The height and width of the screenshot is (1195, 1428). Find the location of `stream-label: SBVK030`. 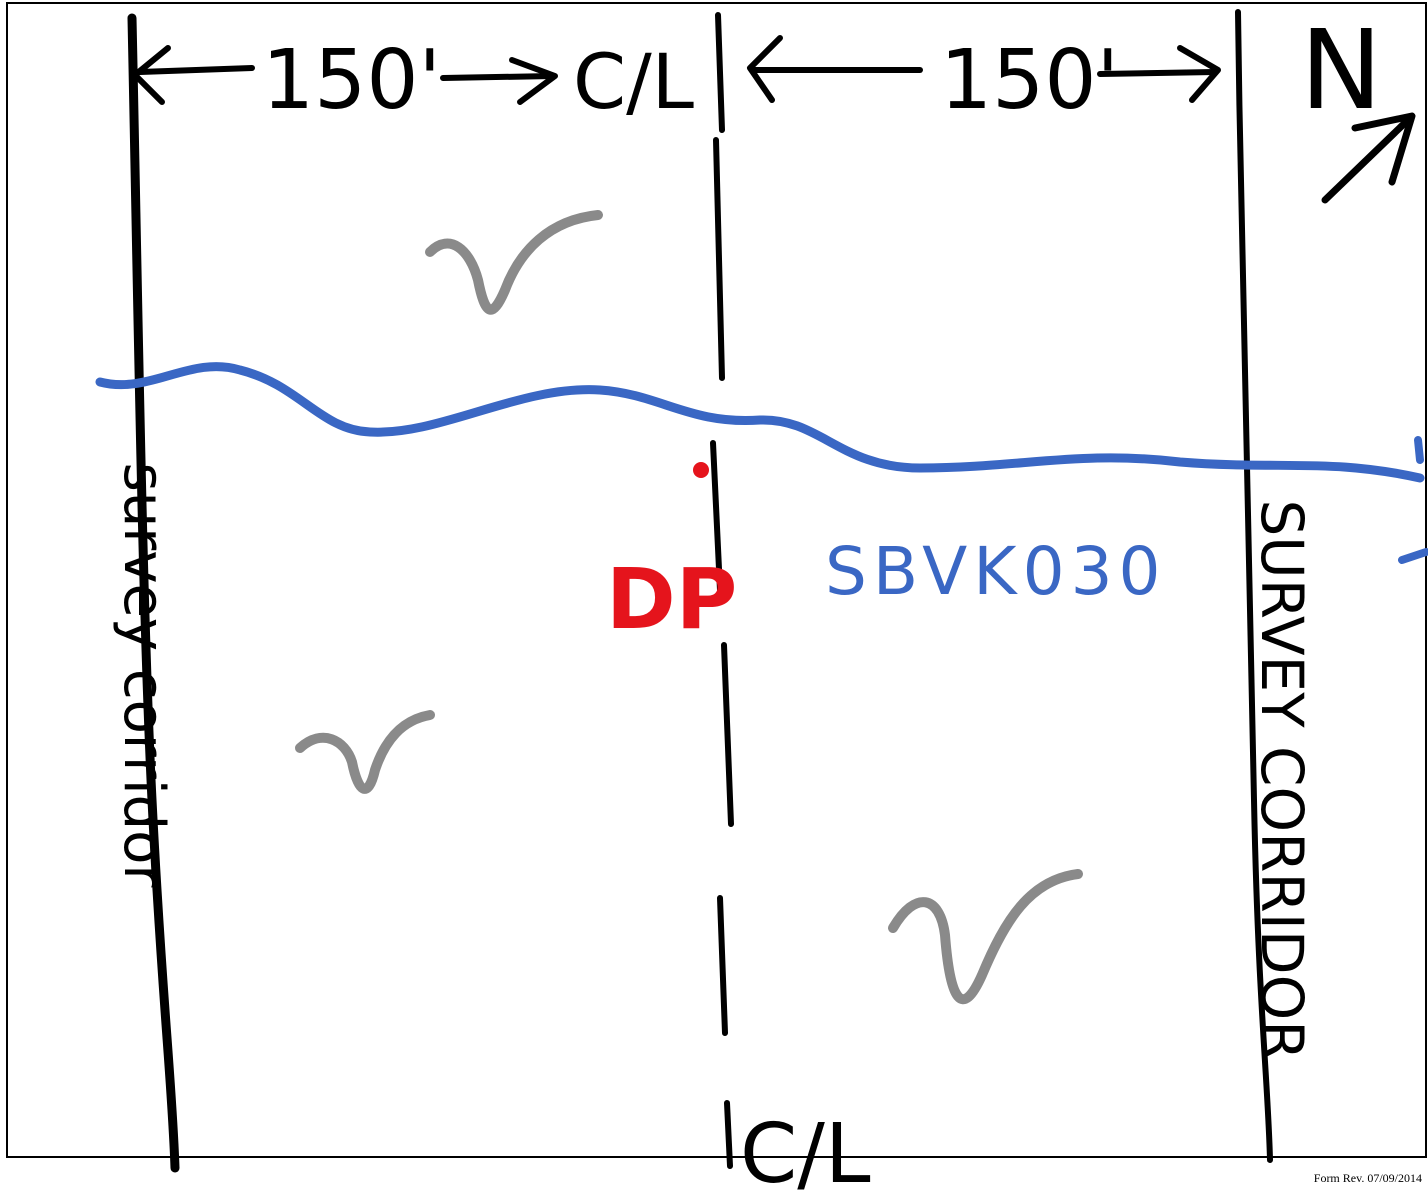

stream-label: SBVK030 is located at coordinates (996, 571).